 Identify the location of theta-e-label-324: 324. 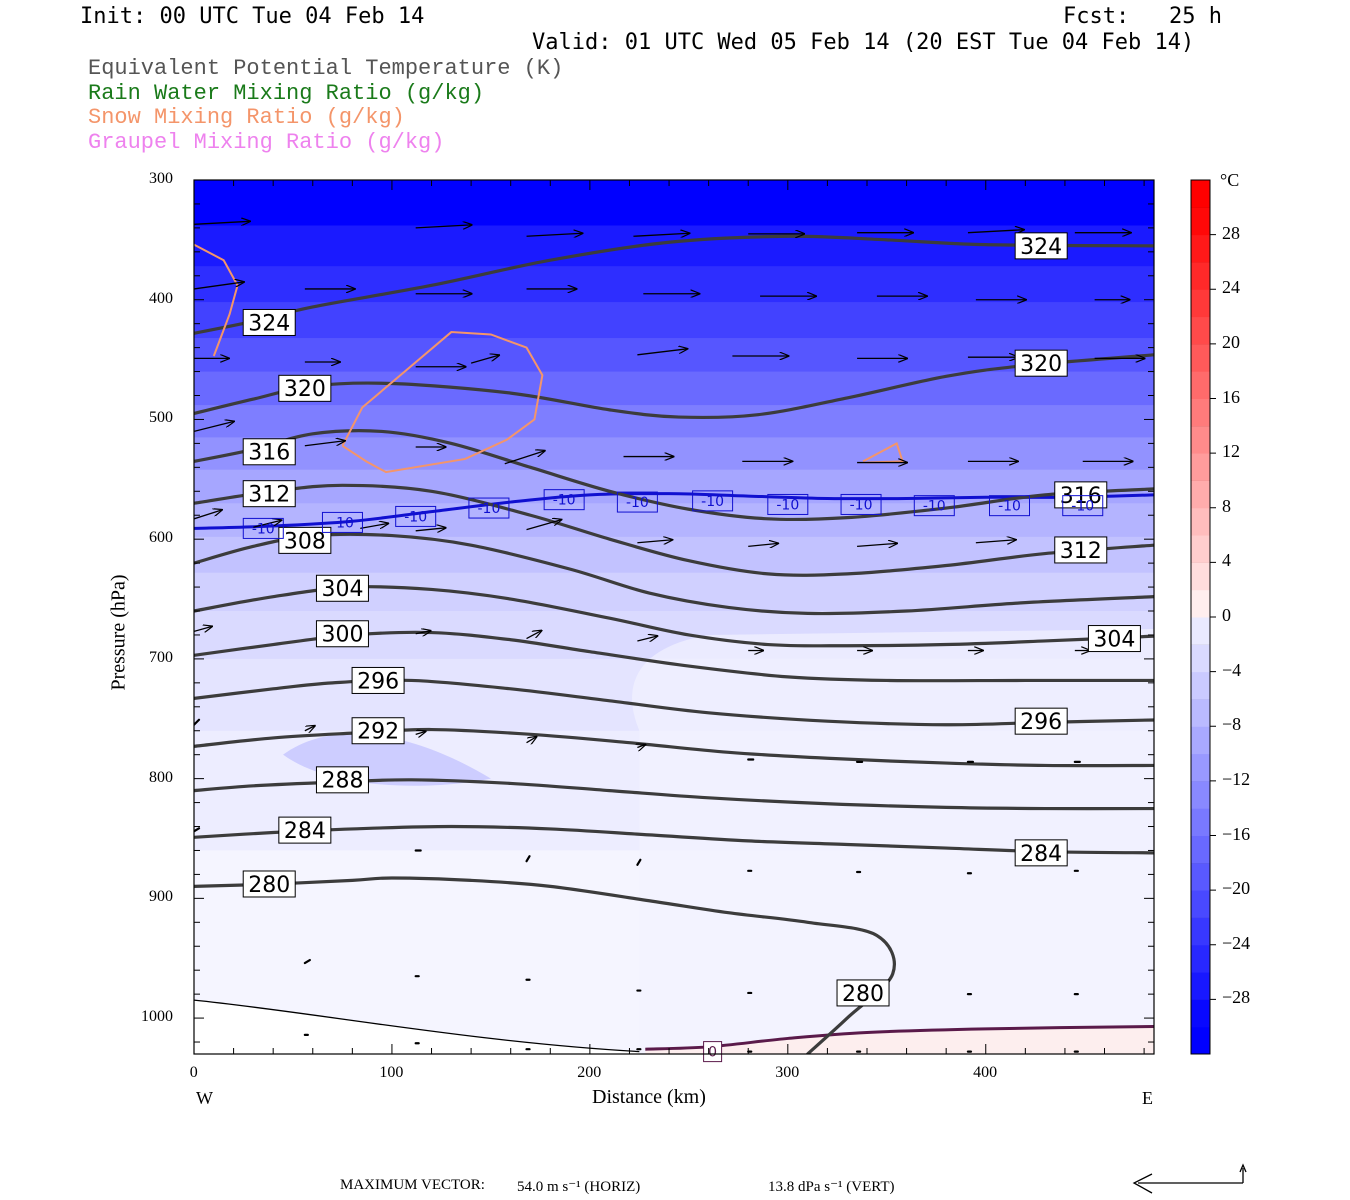
(269, 322).